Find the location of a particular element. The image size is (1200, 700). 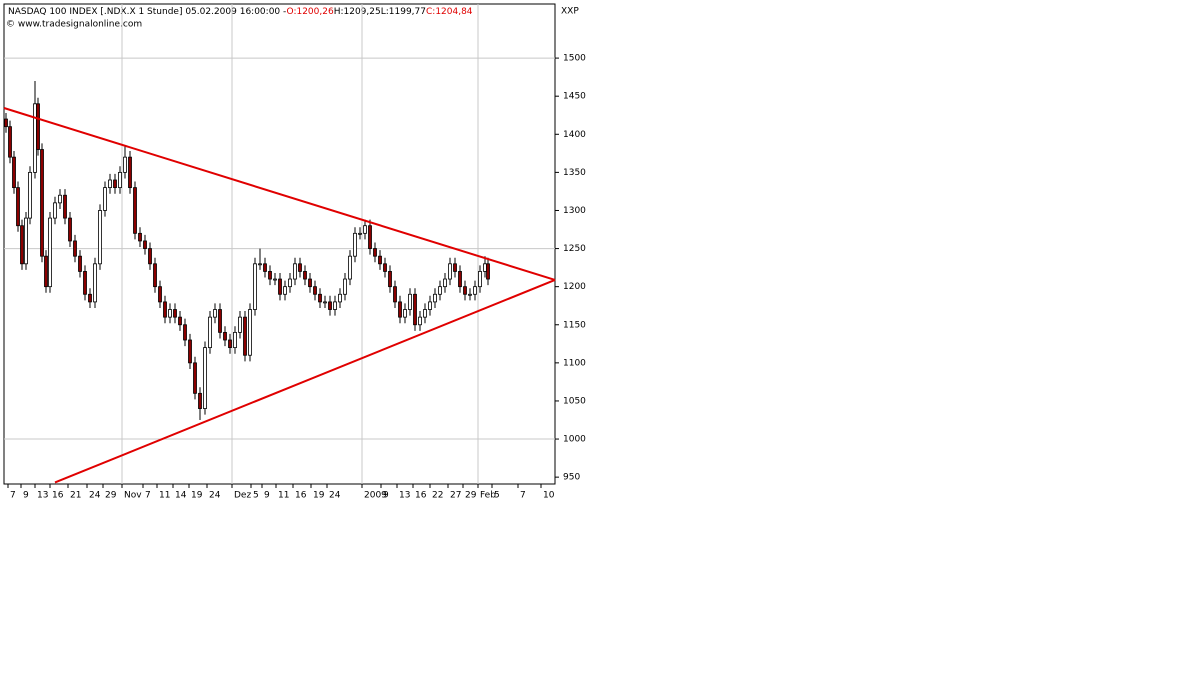

x-tick-label: Dez is located at coordinates (242, 496).